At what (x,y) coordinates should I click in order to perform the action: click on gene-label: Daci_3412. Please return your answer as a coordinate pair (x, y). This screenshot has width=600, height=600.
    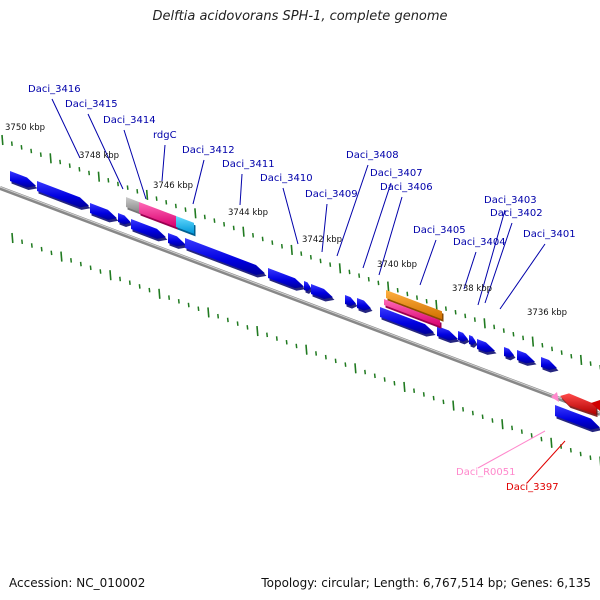
    Looking at the image, I should click on (208, 150).